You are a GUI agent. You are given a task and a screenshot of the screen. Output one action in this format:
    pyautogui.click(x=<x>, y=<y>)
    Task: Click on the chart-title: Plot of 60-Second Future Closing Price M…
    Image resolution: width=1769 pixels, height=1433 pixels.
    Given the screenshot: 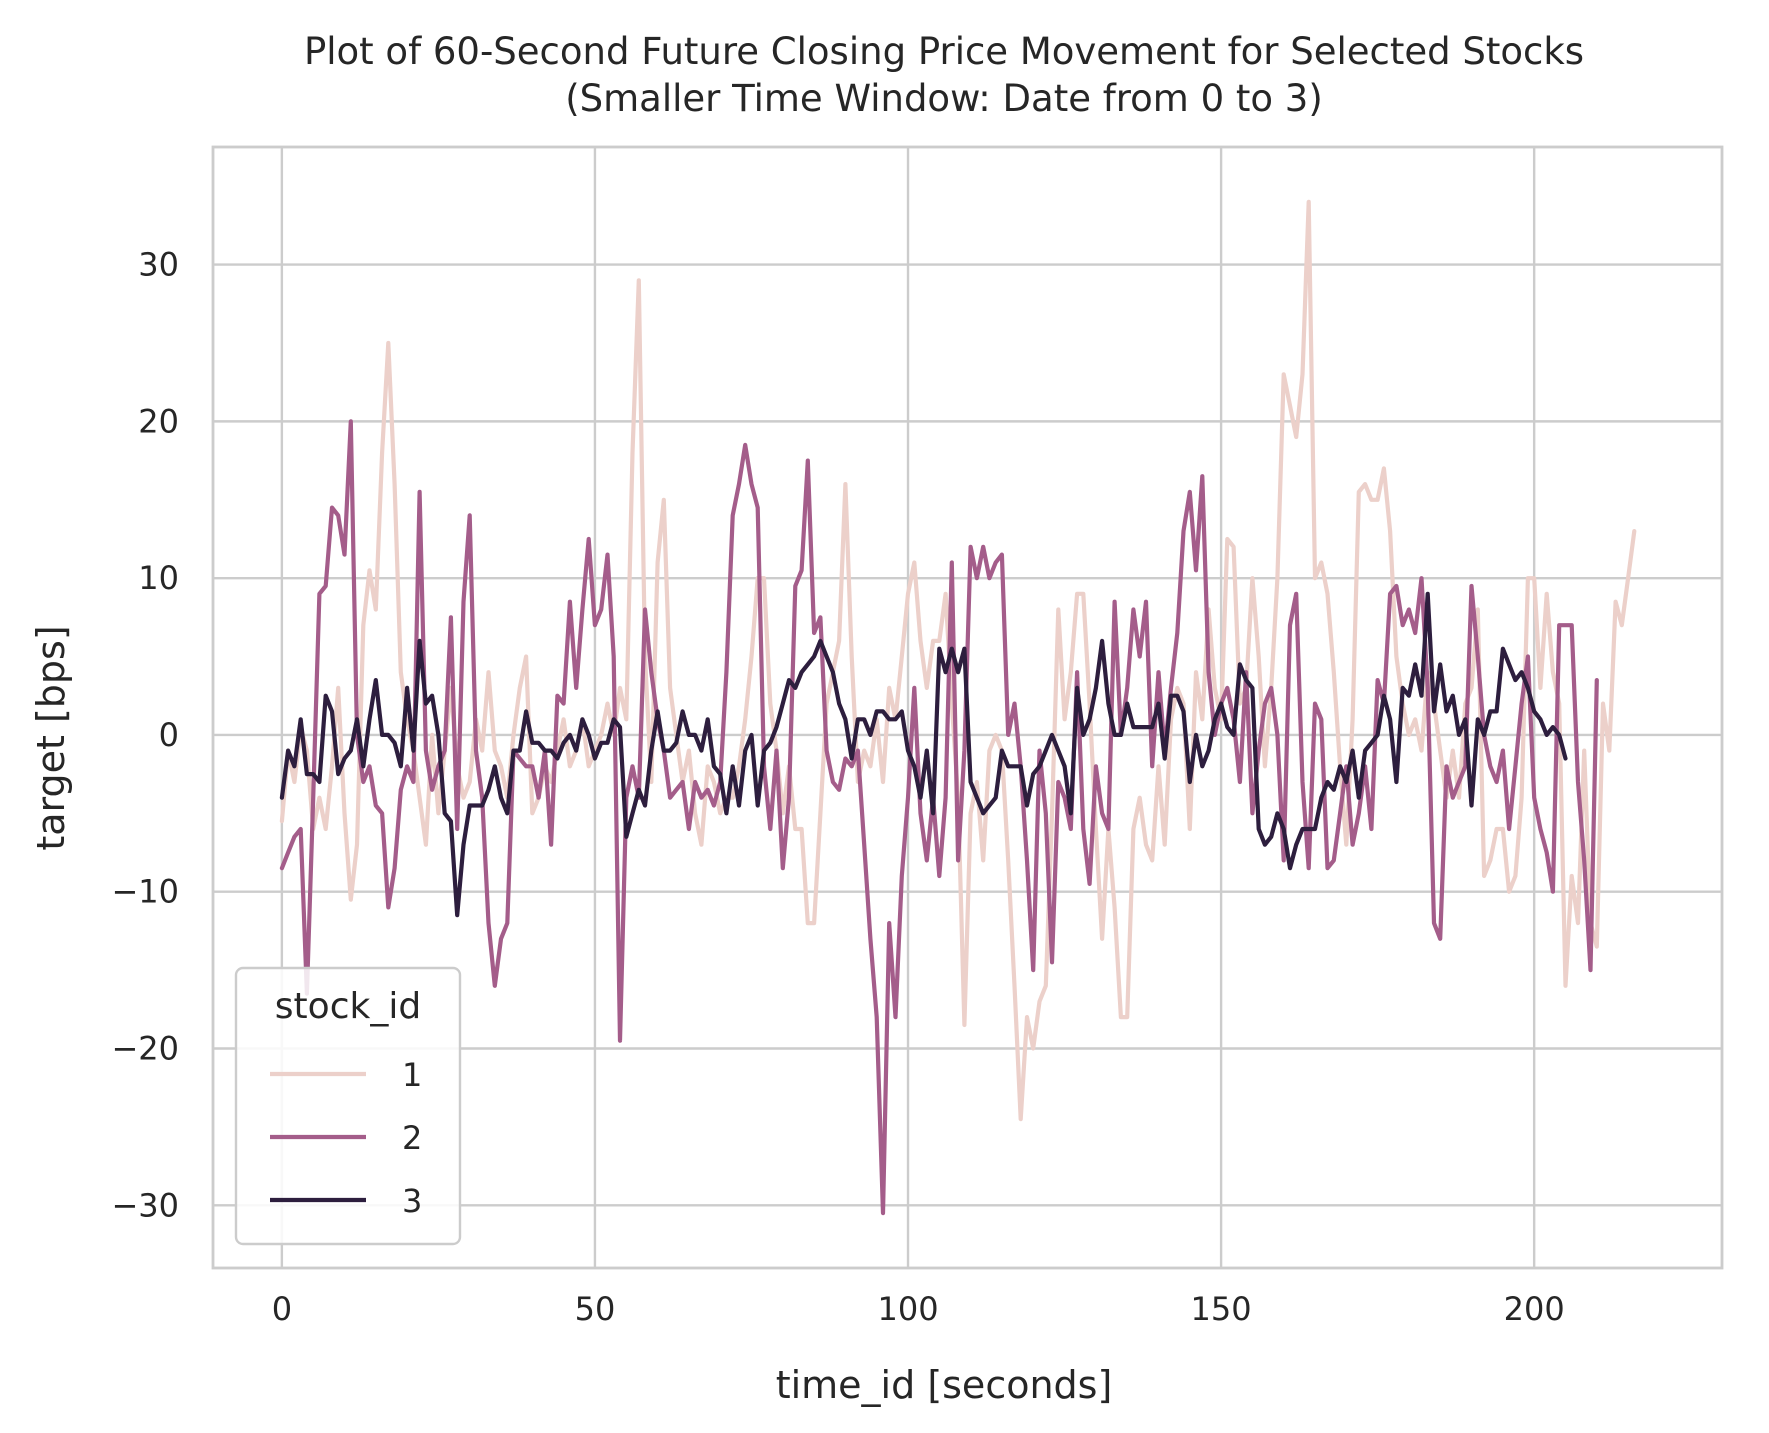 What is the action you would take?
    pyautogui.click(x=944, y=51)
    